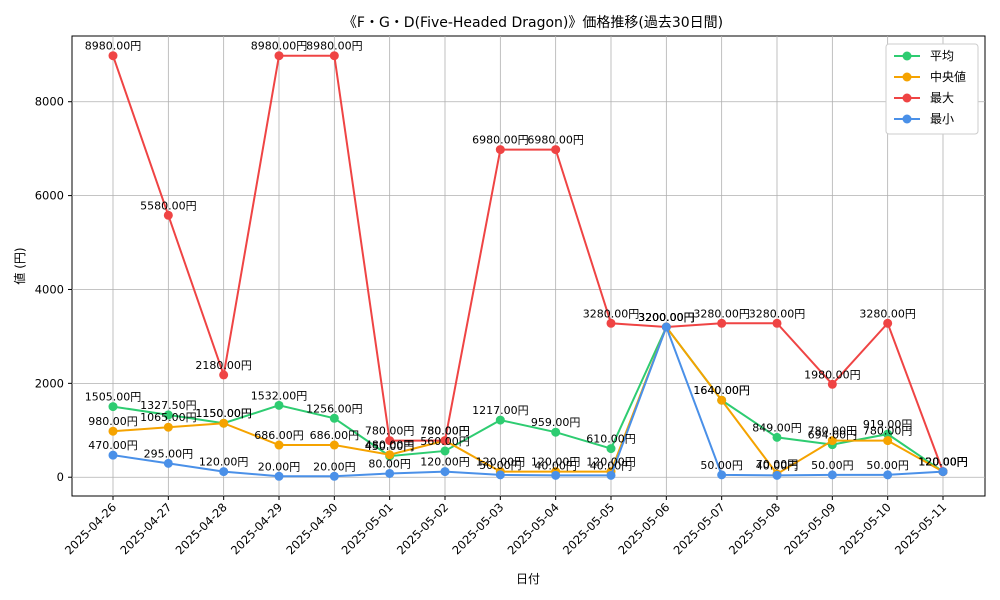 This screenshot has width=1000, height=600. I want to click on data-label: 1256.00円, so click(334, 408).